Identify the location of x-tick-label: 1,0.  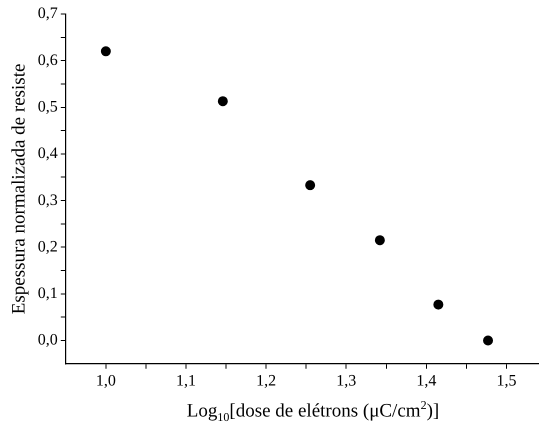
(106, 381).